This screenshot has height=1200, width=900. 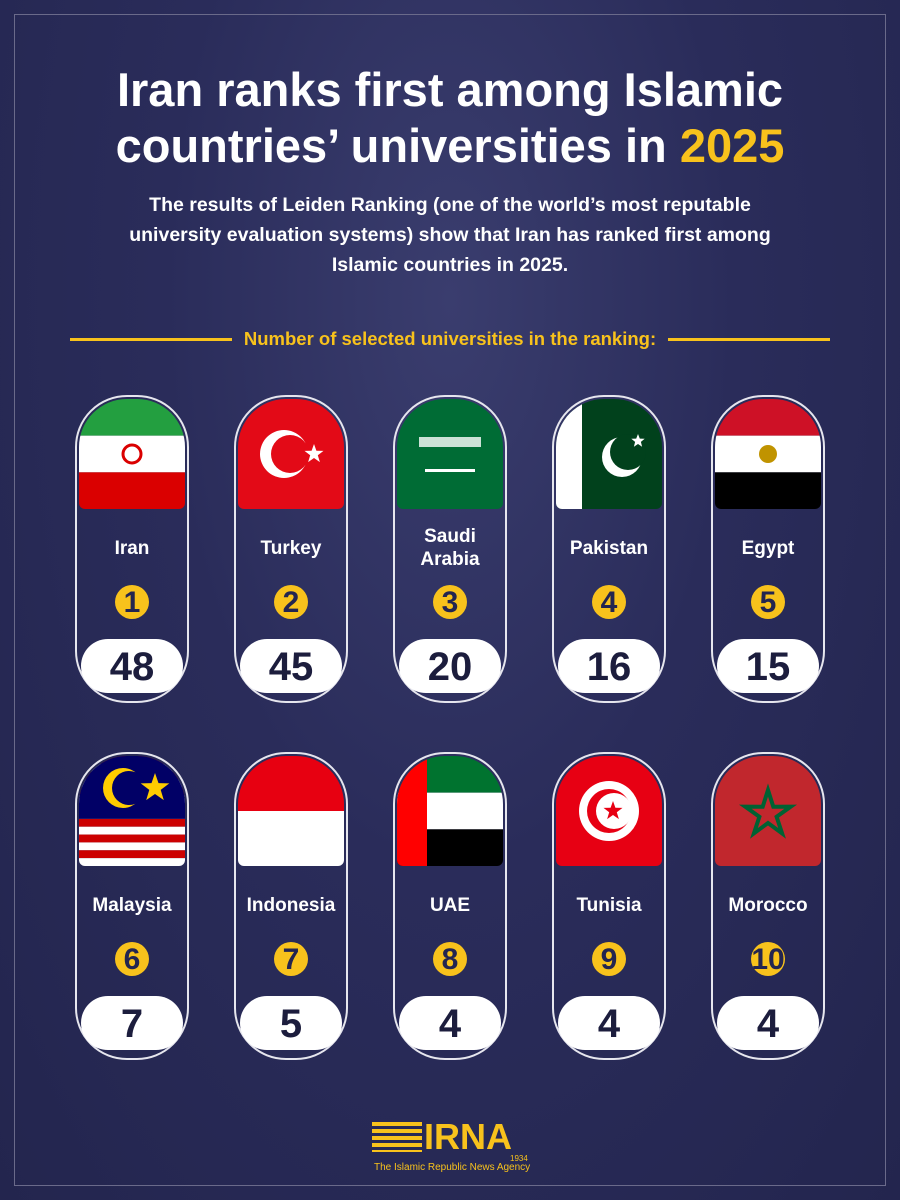 What do you see at coordinates (132, 959) in the screenshot?
I see `rank-badge: 6` at bounding box center [132, 959].